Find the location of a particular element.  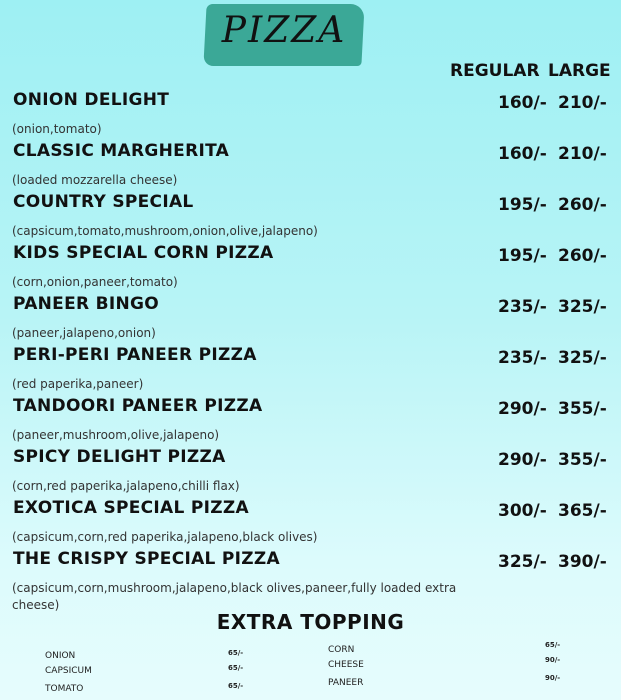

topping-name: PANEER is located at coordinates (346, 683).